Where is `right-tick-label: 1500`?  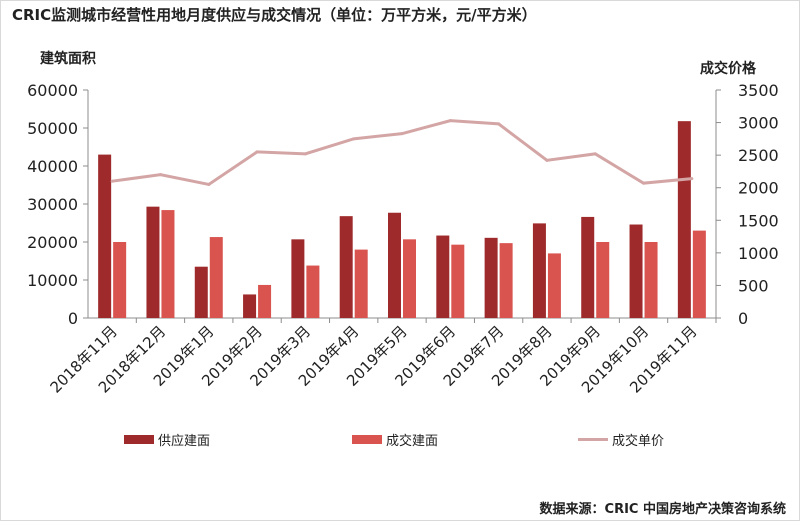 right-tick-label: 1500 is located at coordinates (758, 220).